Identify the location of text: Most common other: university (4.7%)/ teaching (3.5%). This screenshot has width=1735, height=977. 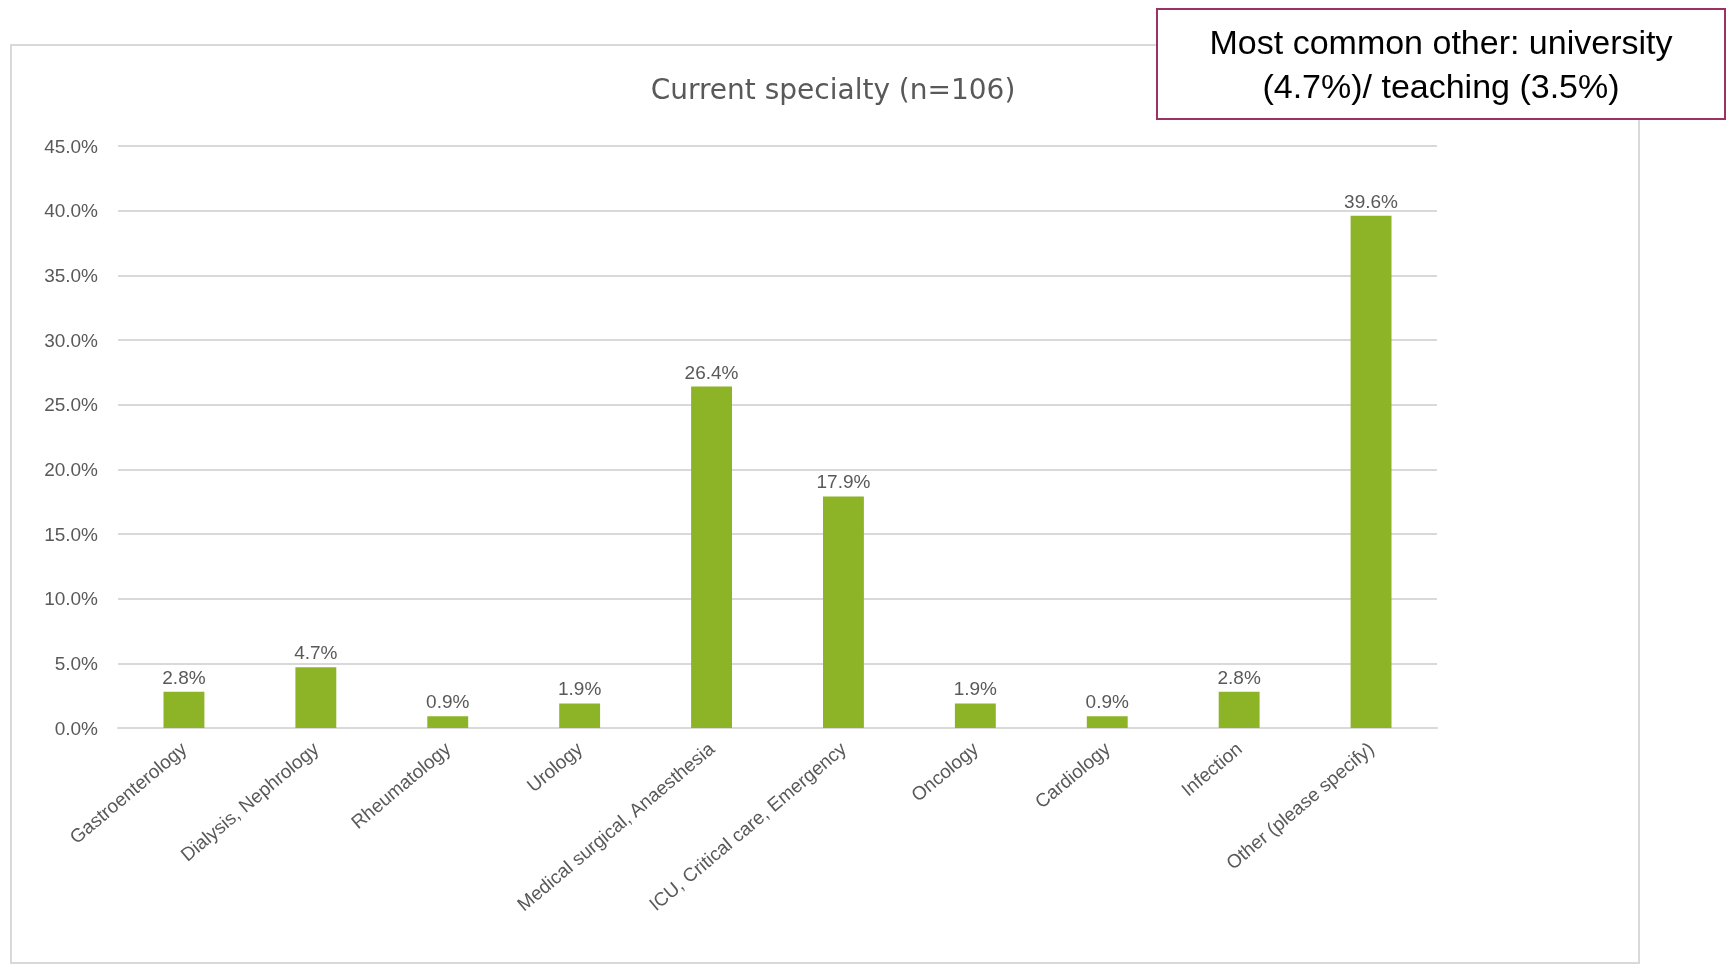
(1441, 64).